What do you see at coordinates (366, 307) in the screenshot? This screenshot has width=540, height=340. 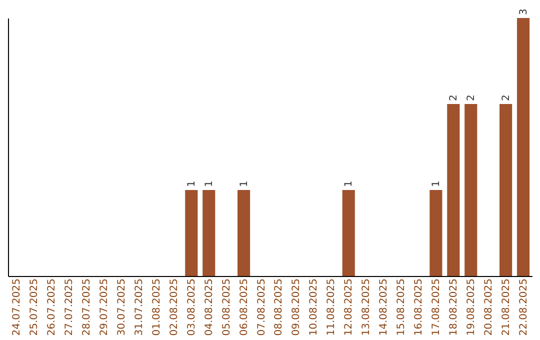 I see `x-tick-label: 13.08.2025` at bounding box center [366, 307].